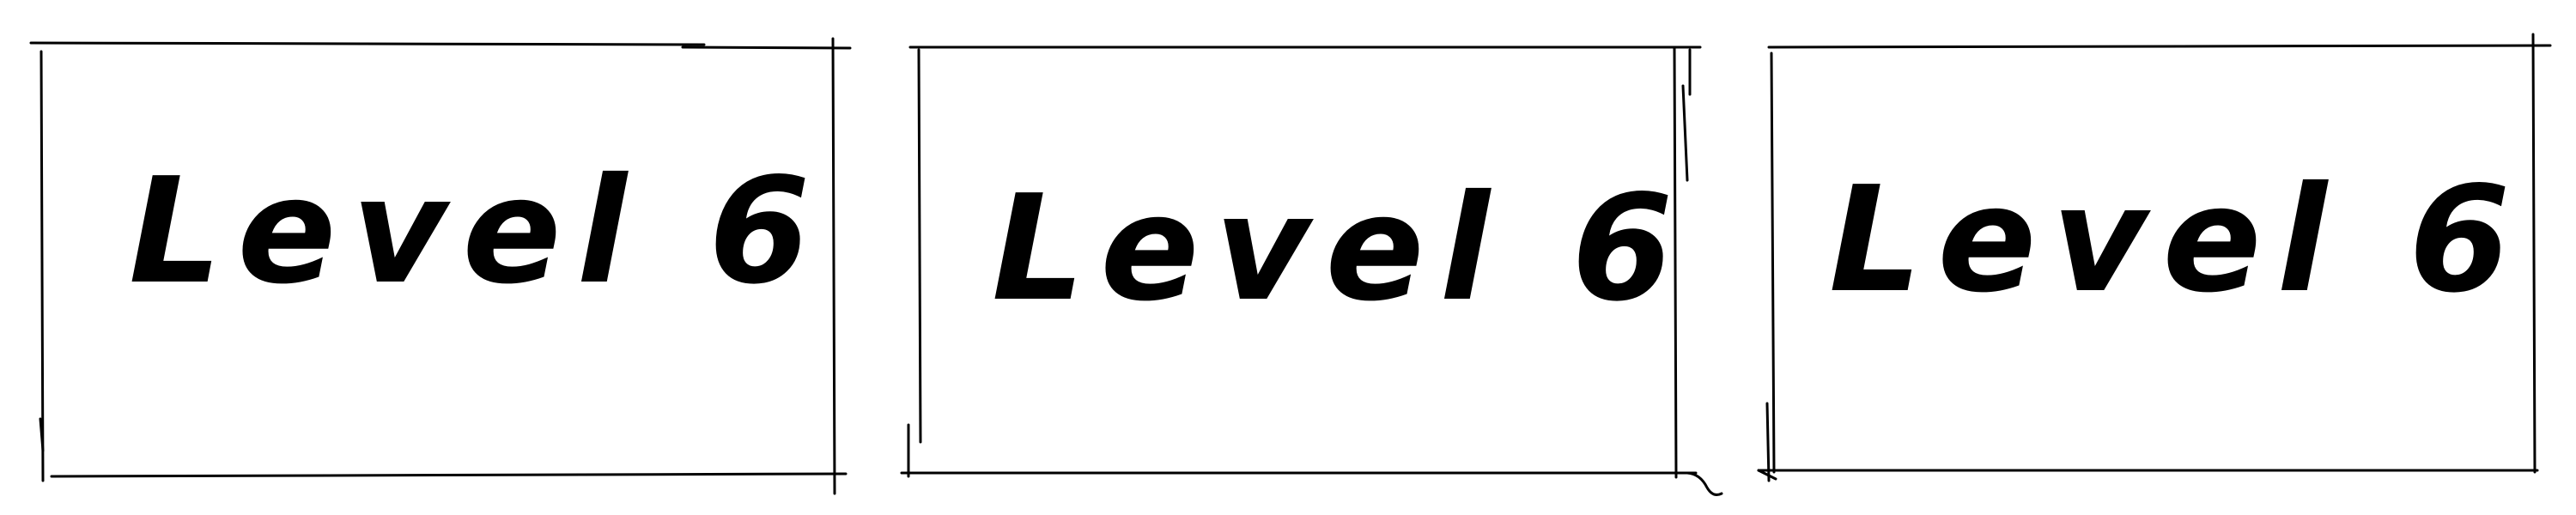  I want to click on level-label-2: Level 6, so click(1341, 249).